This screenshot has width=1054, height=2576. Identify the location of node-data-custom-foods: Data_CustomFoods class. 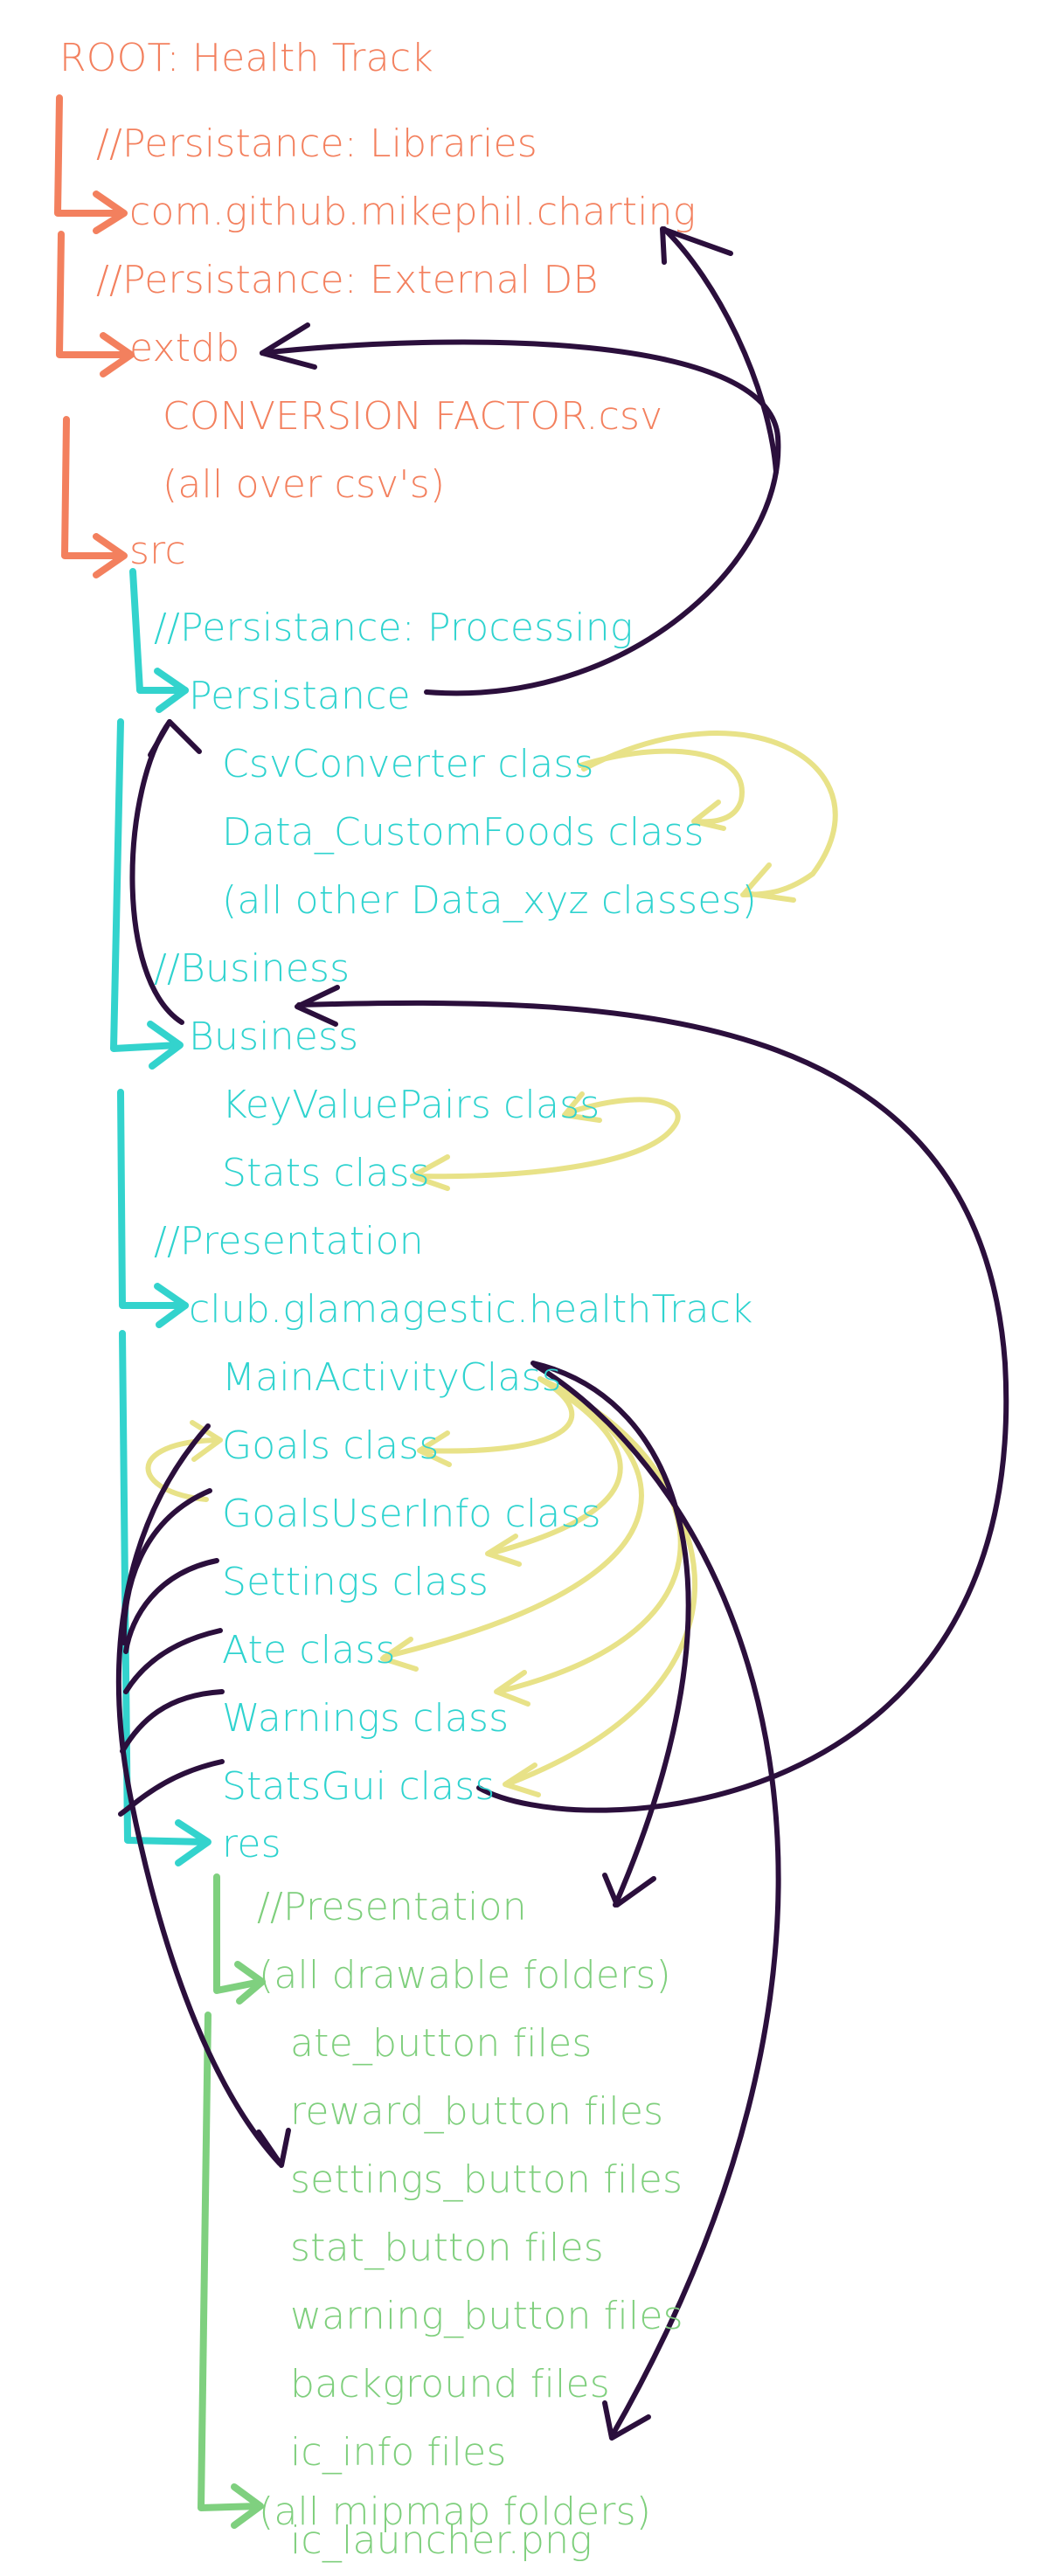
(463, 832).